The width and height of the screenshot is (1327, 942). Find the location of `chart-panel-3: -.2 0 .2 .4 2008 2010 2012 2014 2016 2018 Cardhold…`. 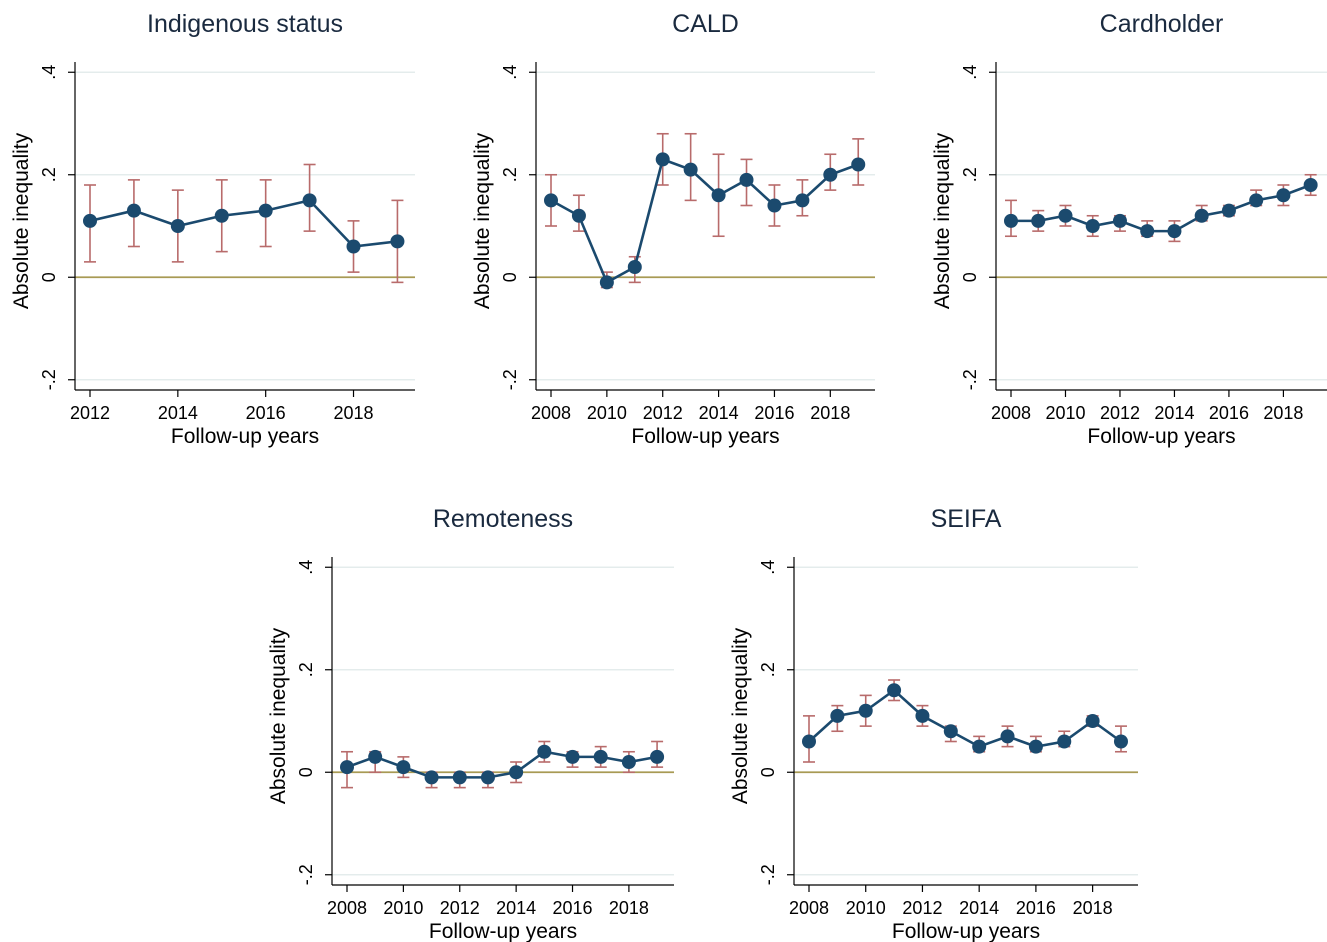

chart-panel-3: -.2 0 .2 .4 2008 2010 2012 2014 2016 2018 Cardhold… is located at coordinates (1129, 229).